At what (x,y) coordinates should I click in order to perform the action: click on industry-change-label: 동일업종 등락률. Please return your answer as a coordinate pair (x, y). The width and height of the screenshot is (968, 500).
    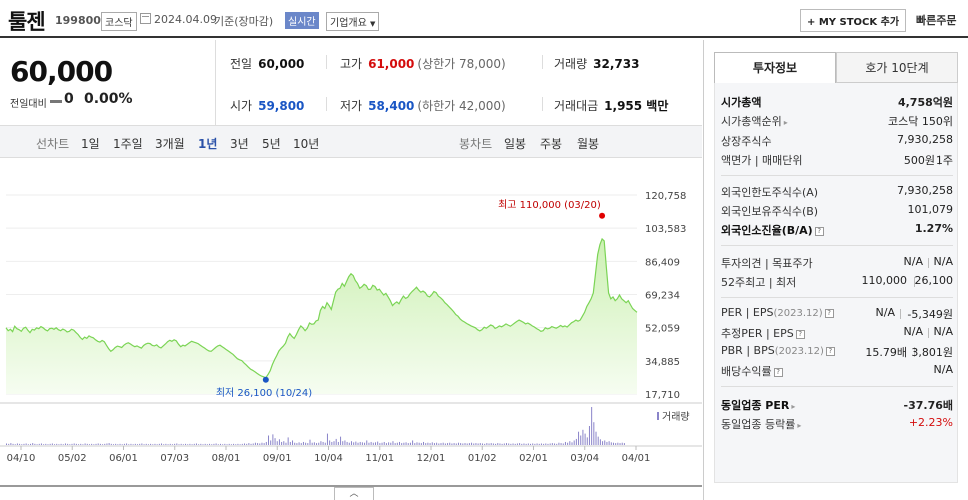
    Looking at the image, I should click on (758, 424).